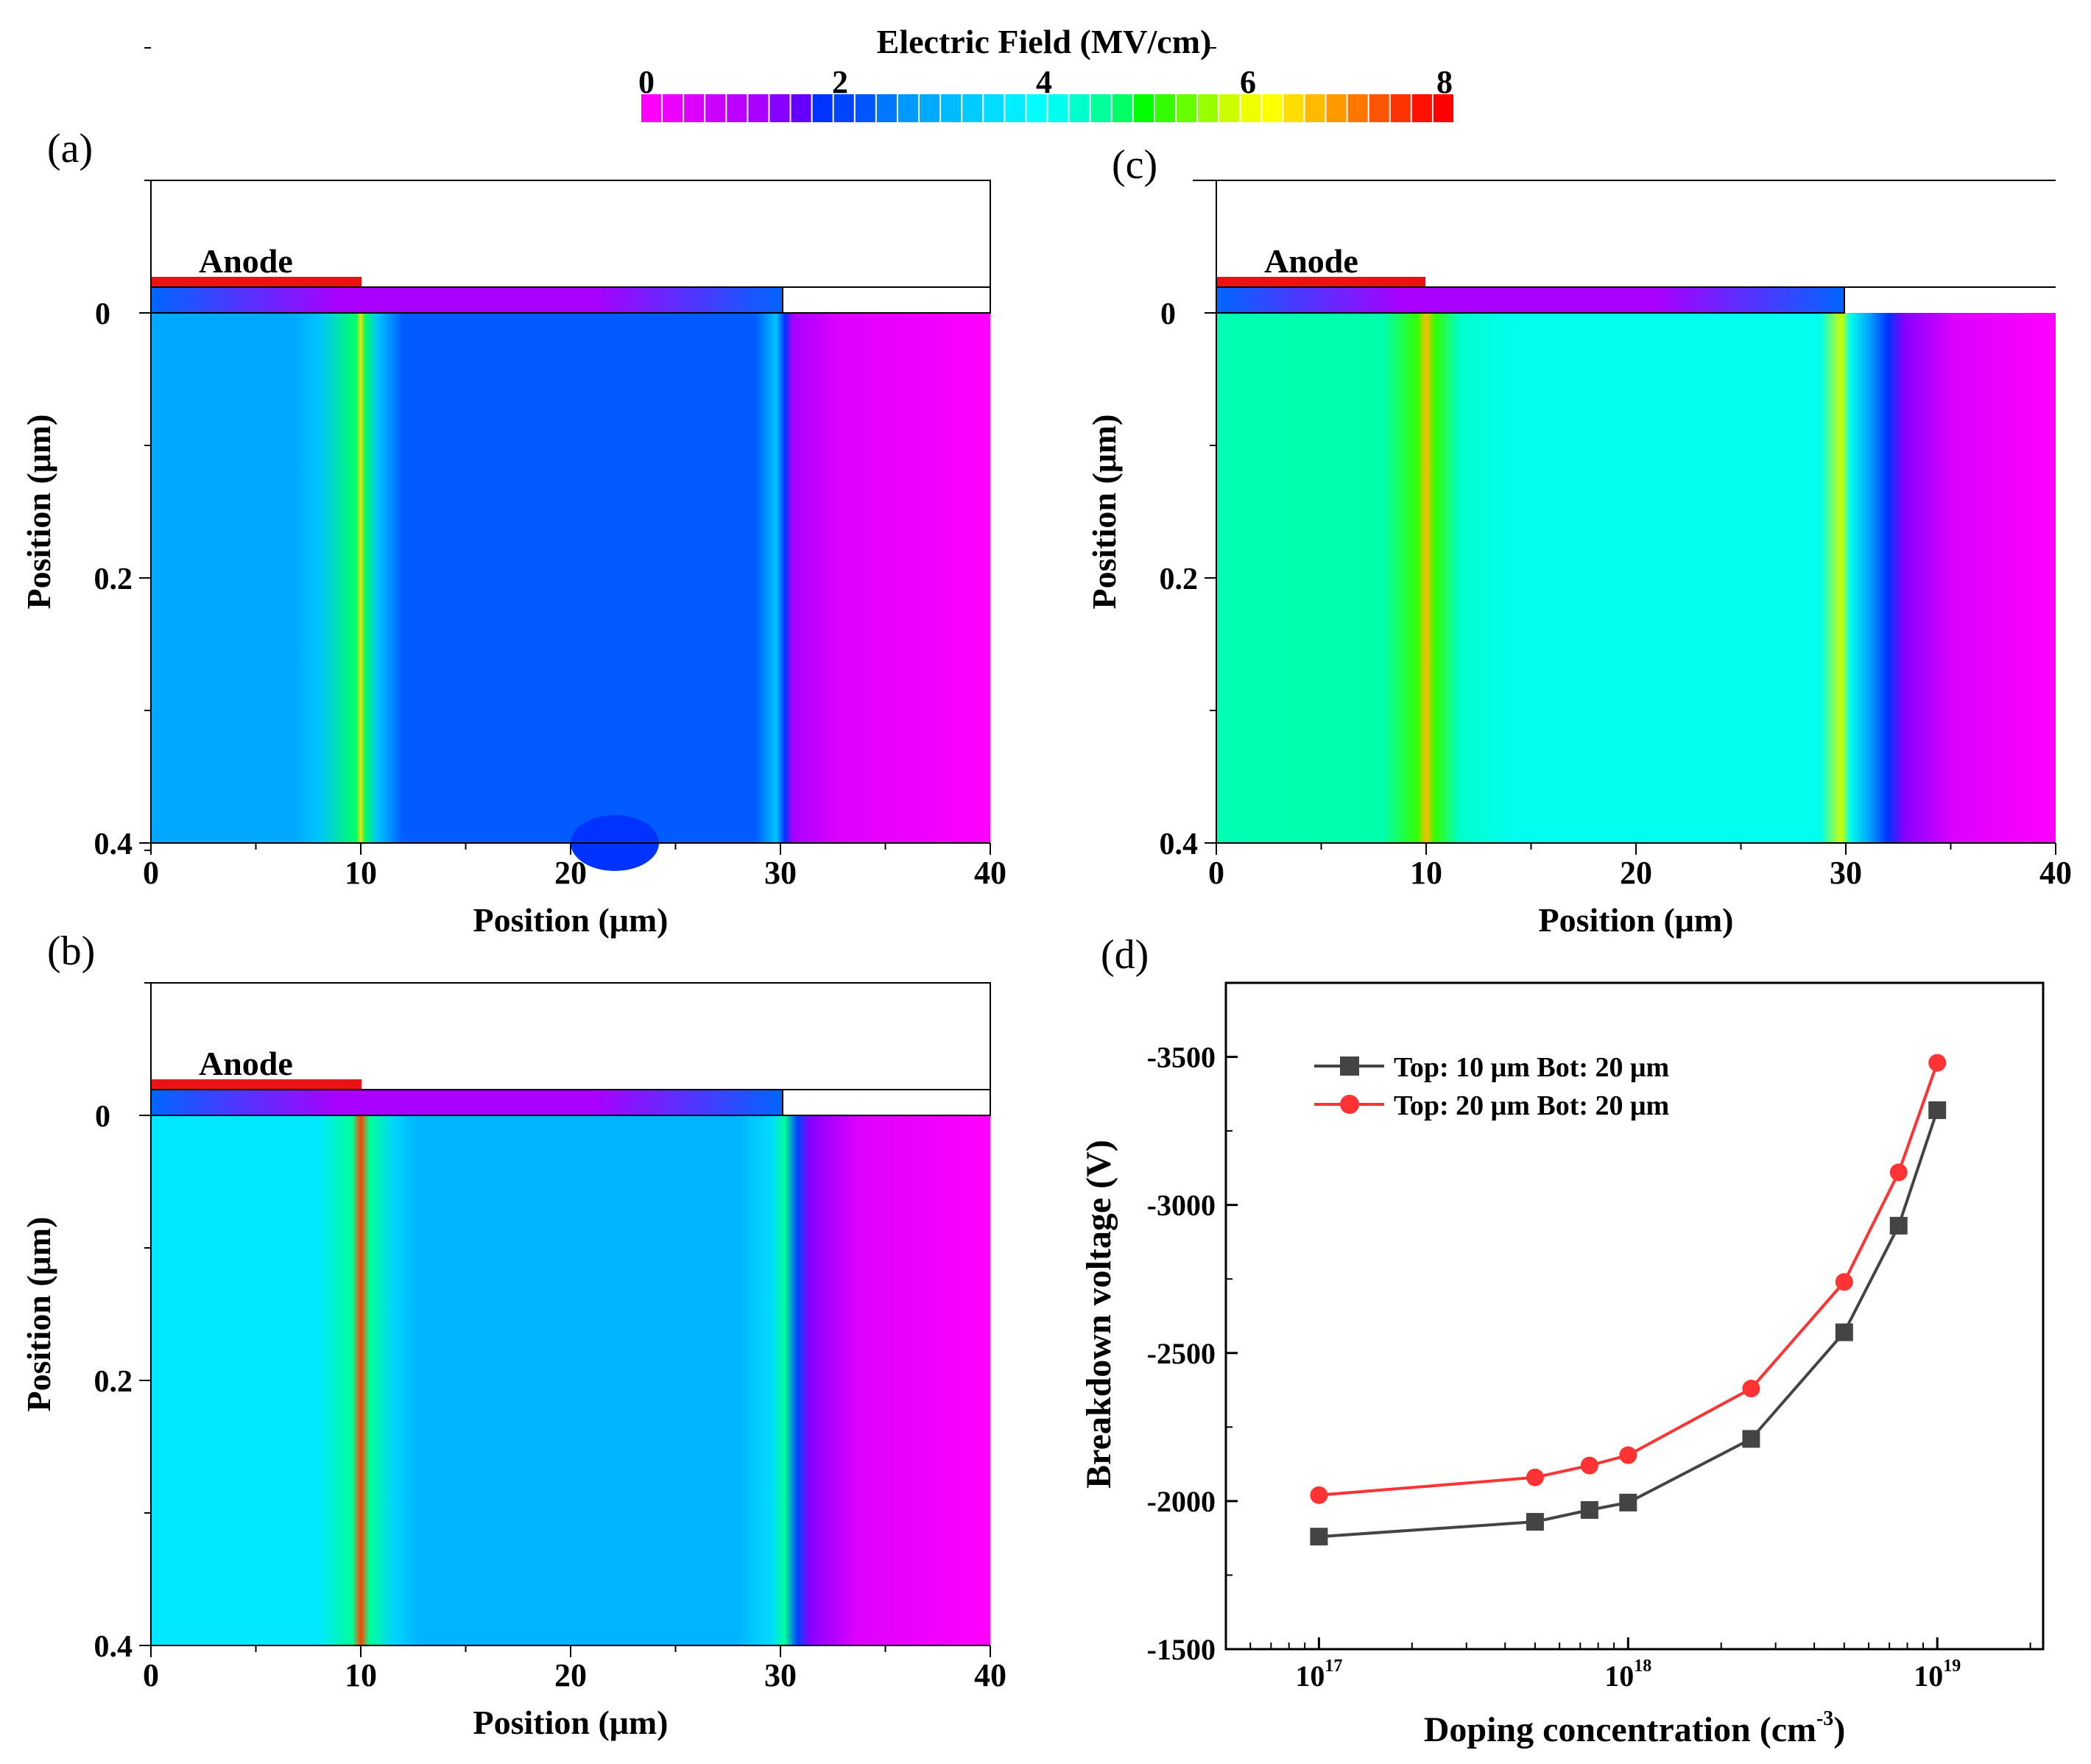  Describe the element at coordinates (1181, 1650) in the screenshot. I see `y-tick-label: -1500` at that location.